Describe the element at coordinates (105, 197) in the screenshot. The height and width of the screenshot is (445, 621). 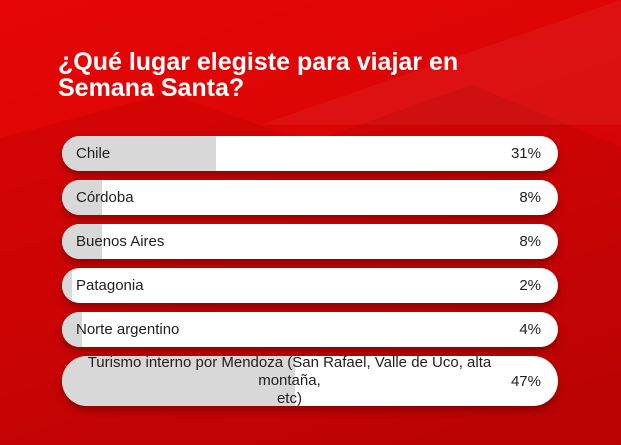
I see `poll-option-label: Córdoba` at that location.